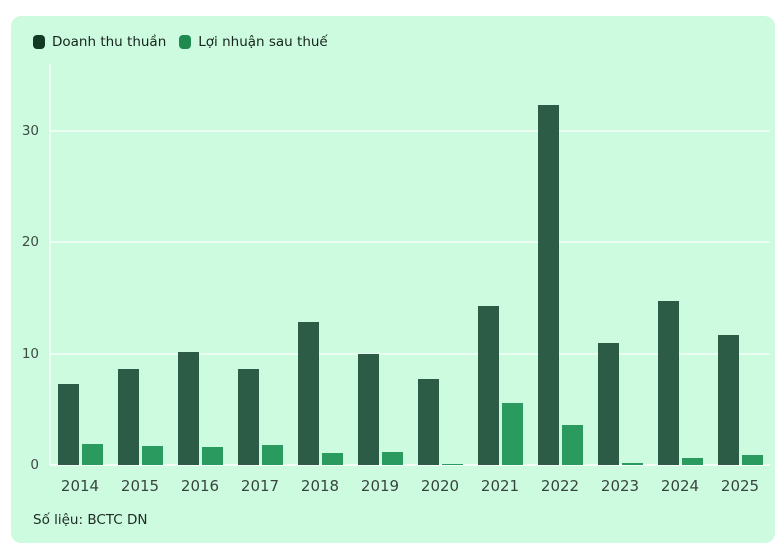  I want to click on chart-legend: Doanh thu thuần Lợi nhuận sau thuế, so click(180, 42).